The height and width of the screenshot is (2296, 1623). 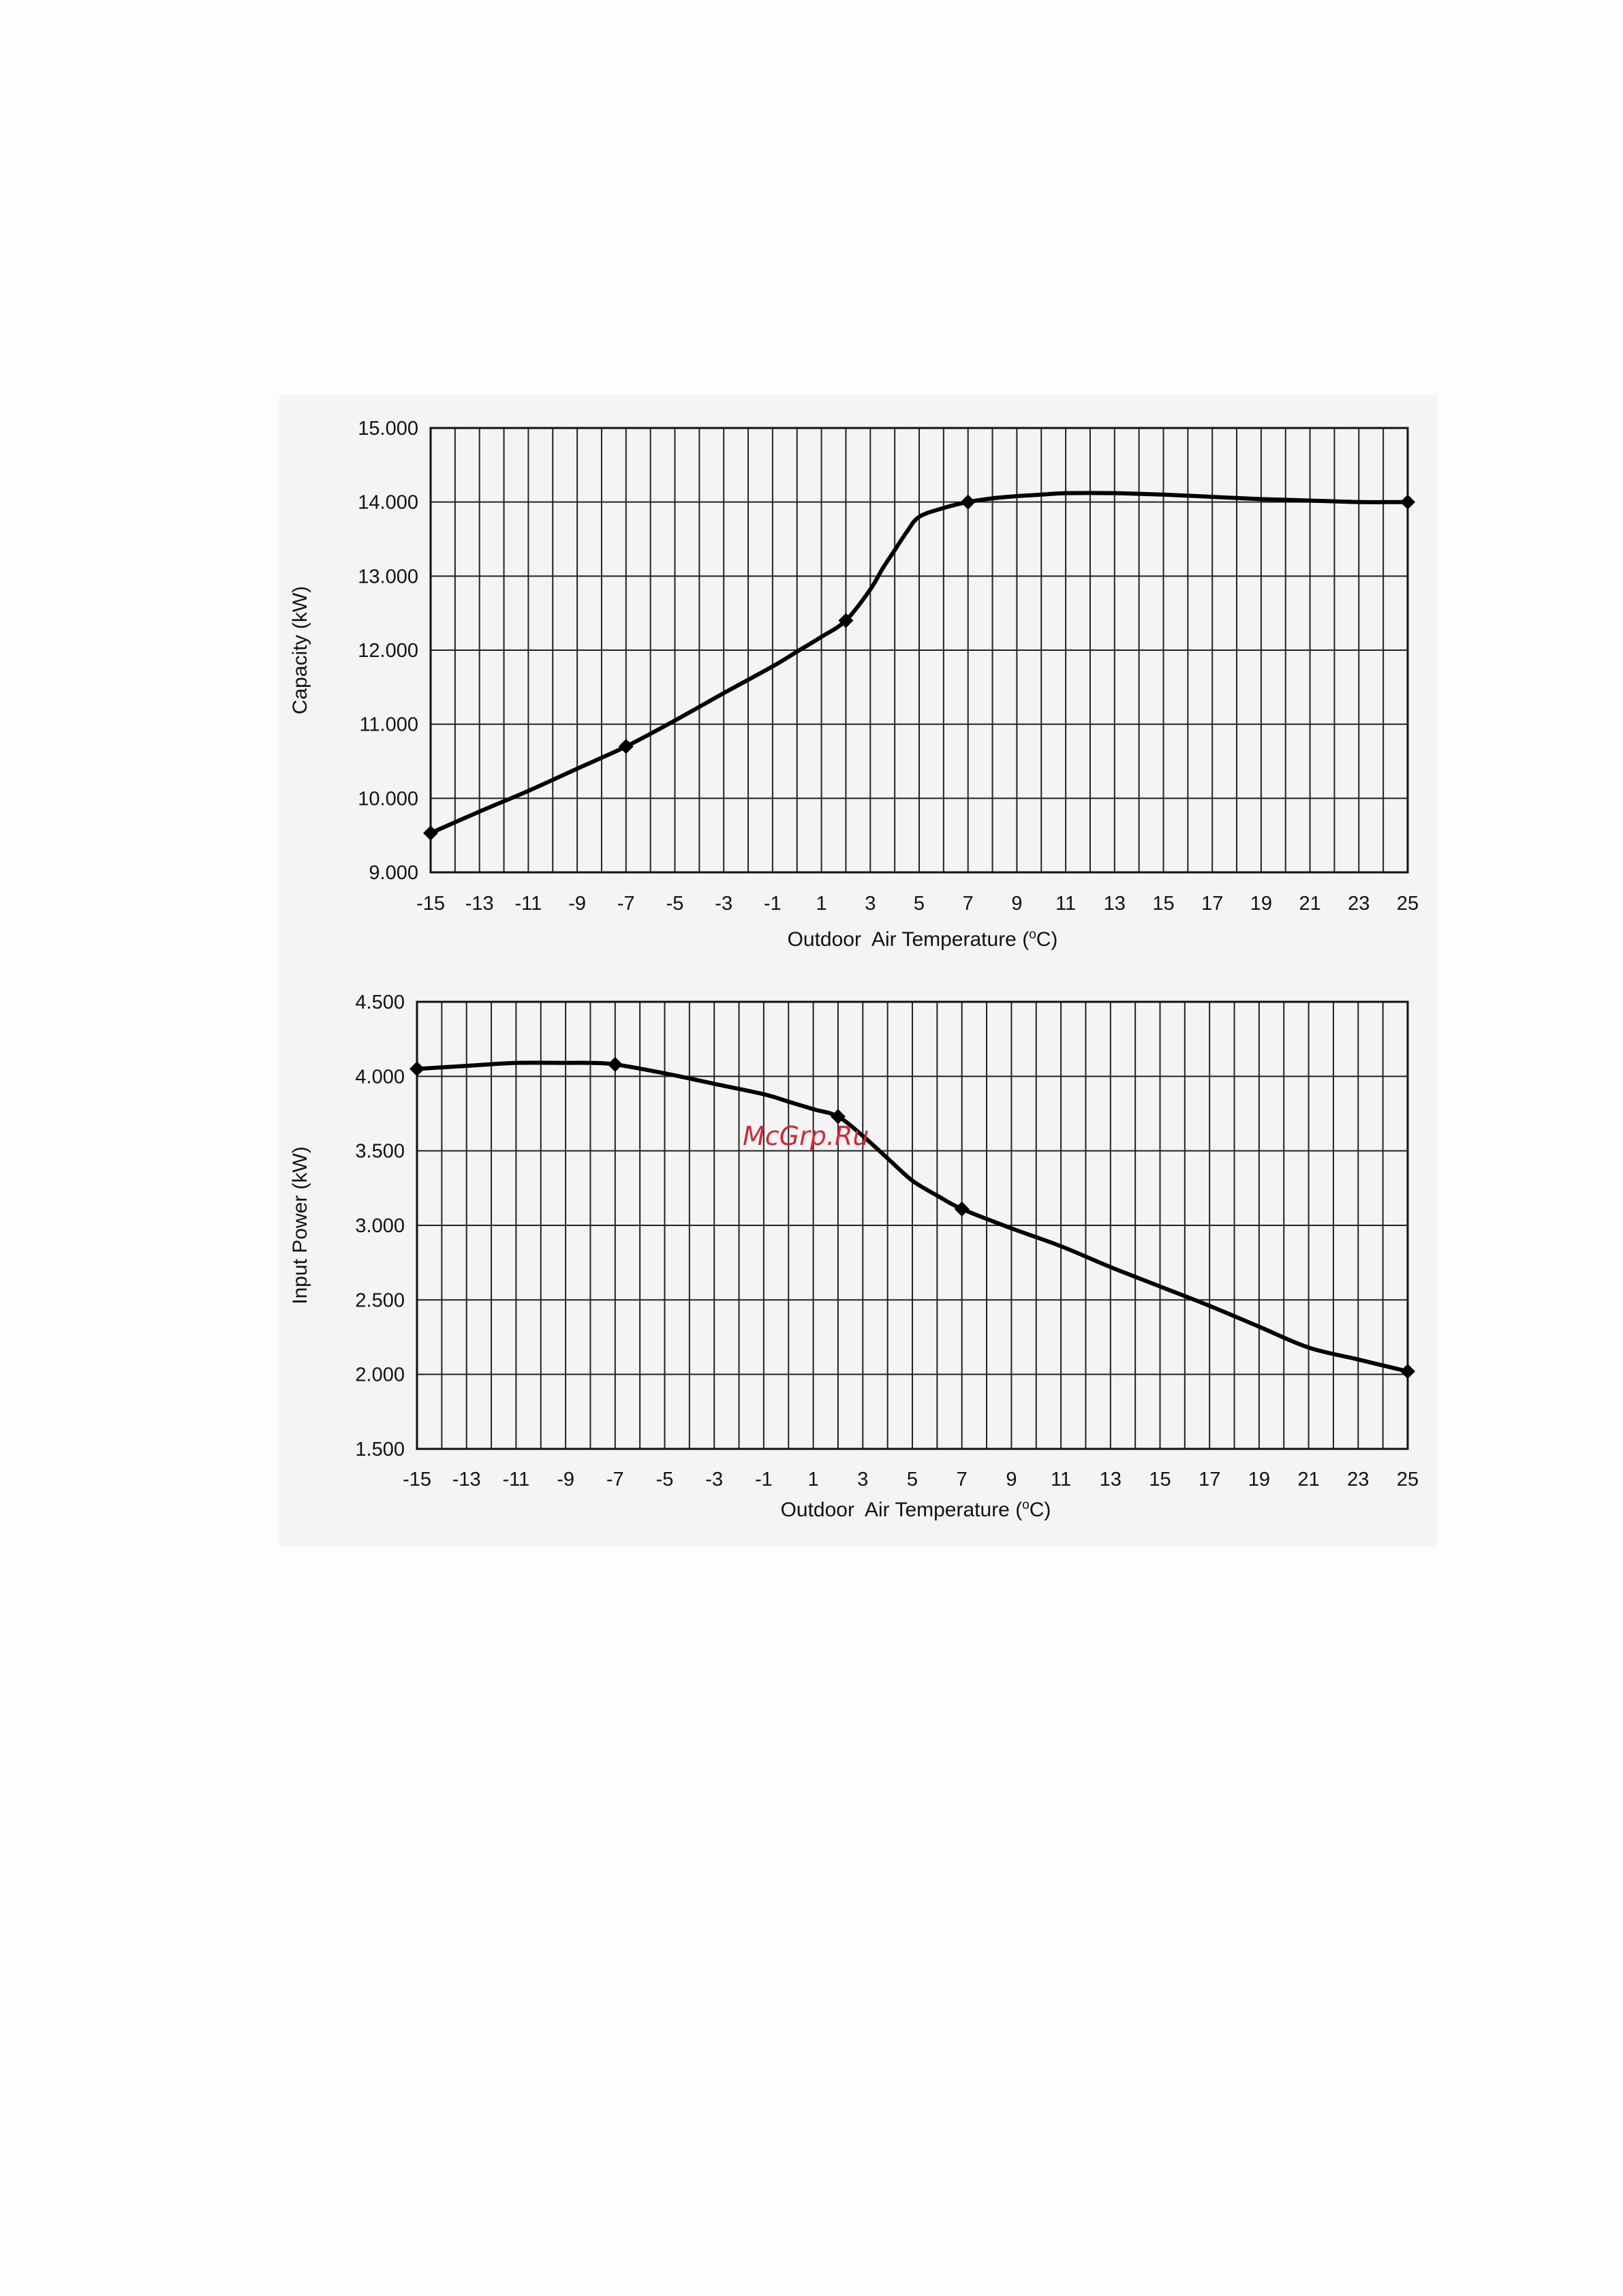 I want to click on y-tick-label: 10.000, so click(x=388, y=799).